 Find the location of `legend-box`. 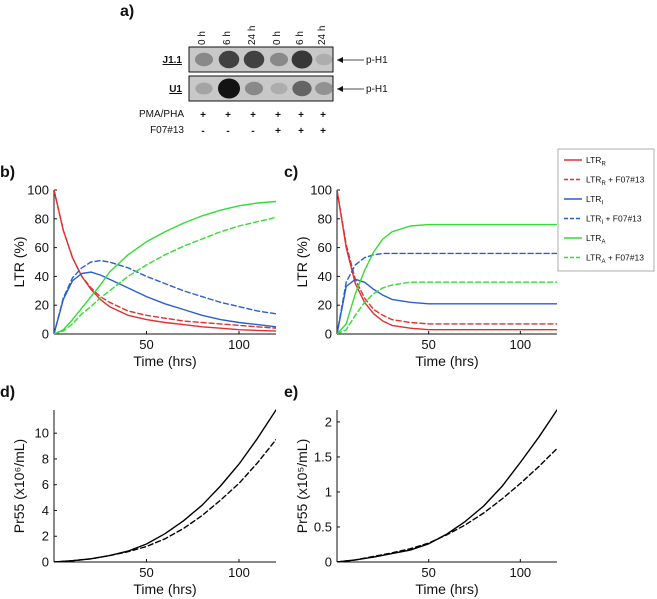

legend-box is located at coordinates (606, 210).